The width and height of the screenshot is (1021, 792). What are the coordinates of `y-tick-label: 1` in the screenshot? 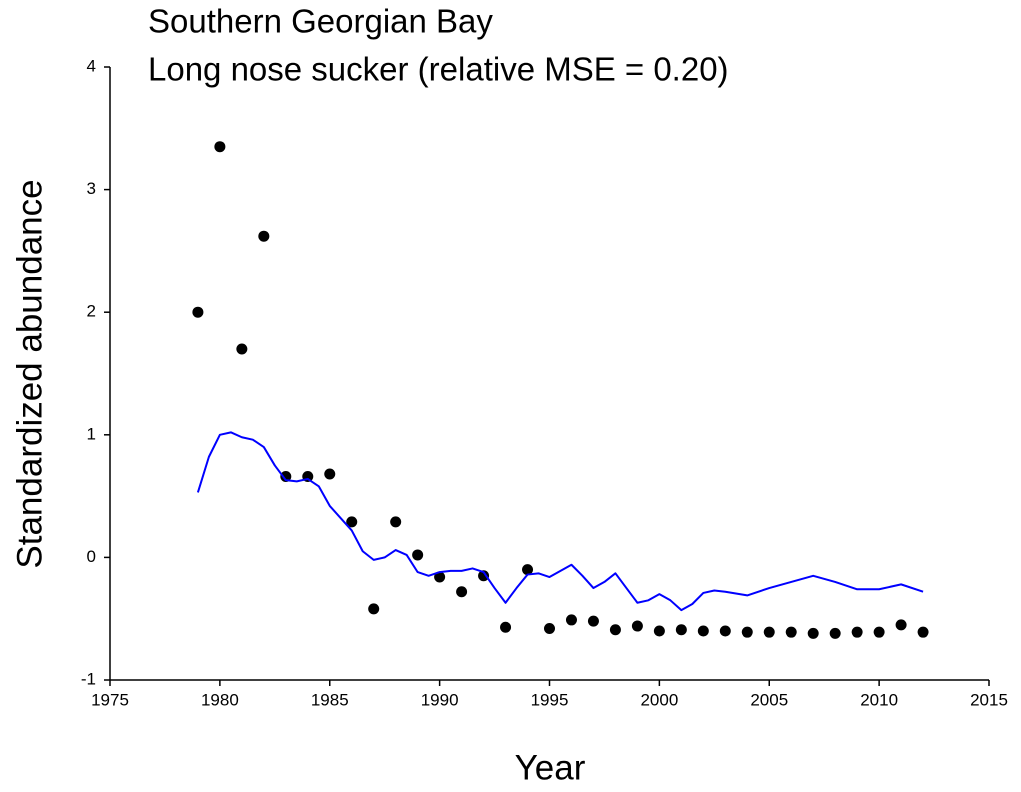 It's located at (91, 433).